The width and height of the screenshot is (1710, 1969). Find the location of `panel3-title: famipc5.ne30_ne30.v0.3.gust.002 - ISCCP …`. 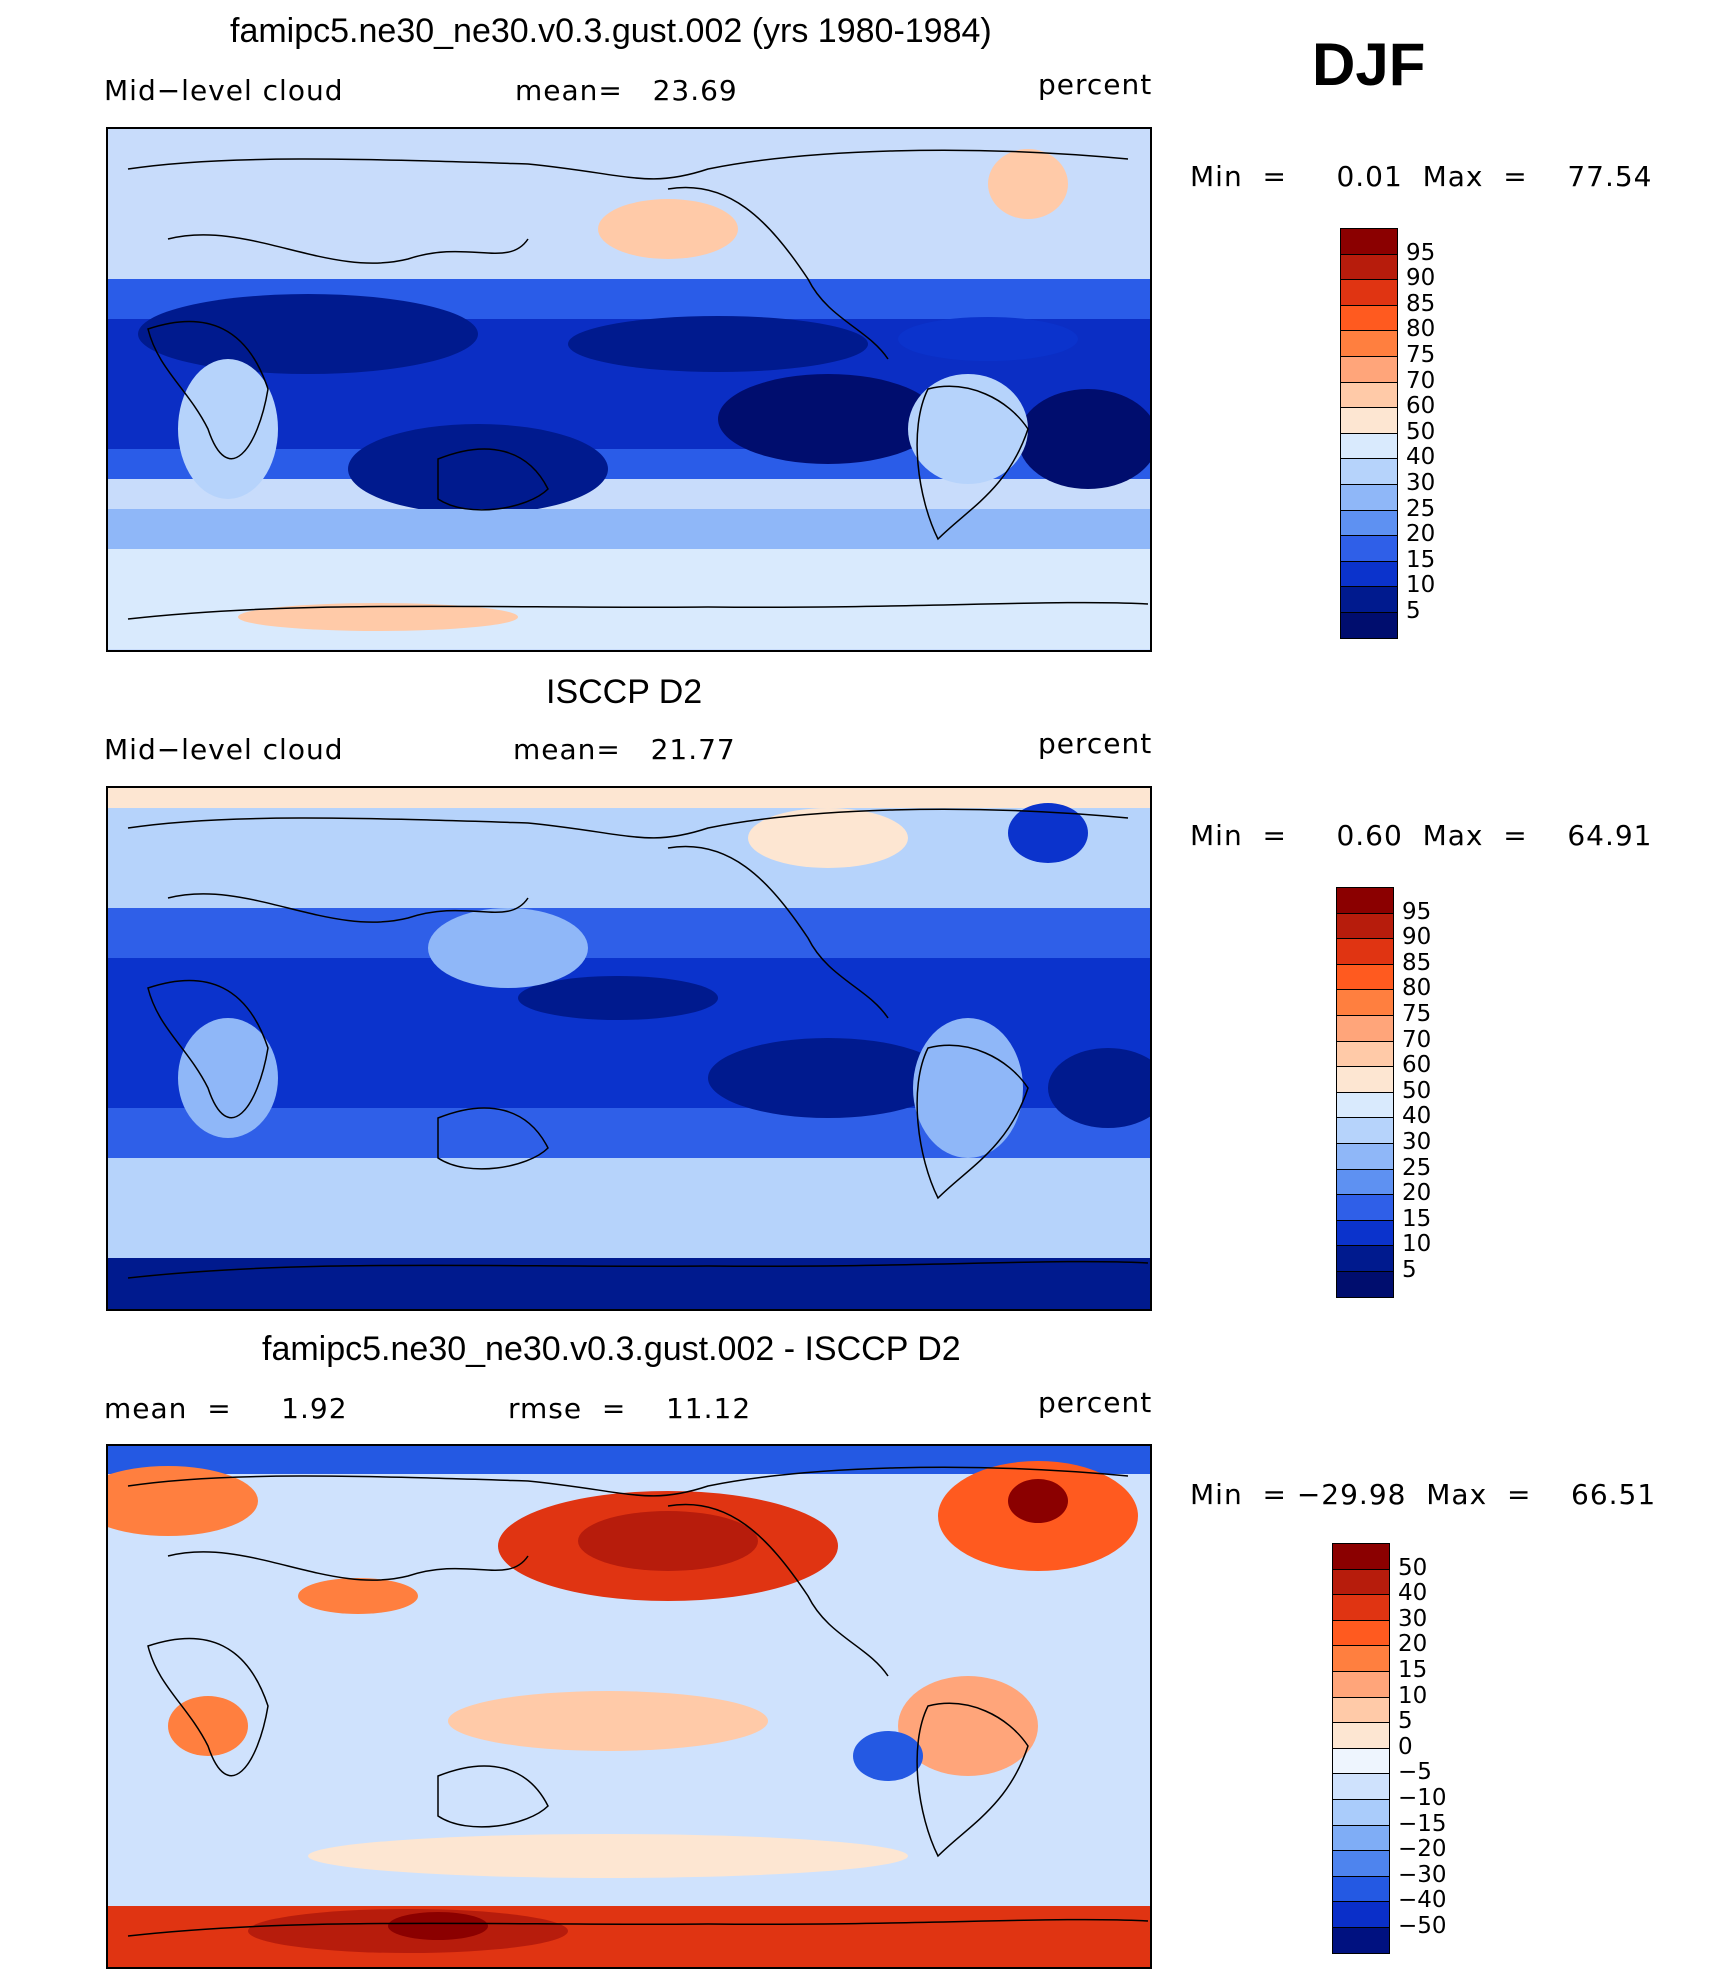

panel3-title: famipc5.ne30_ne30.v0.3.gust.002 - ISCCP … is located at coordinates (611, 1349).